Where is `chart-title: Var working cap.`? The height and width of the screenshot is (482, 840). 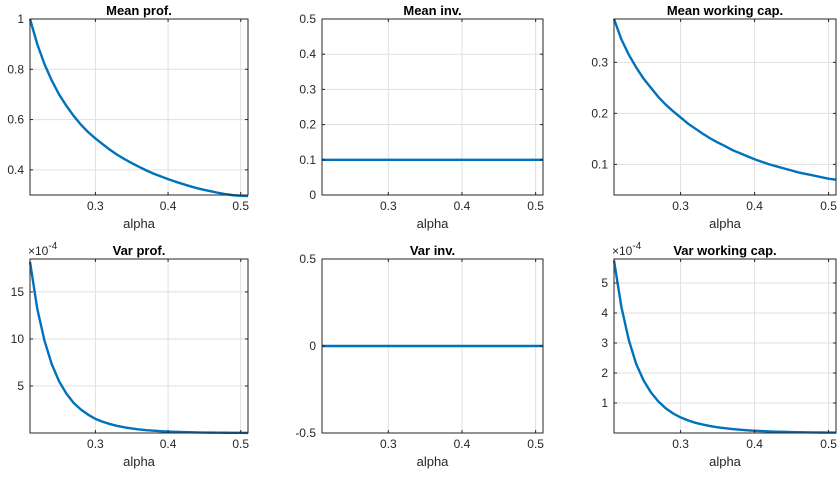 chart-title: Var working cap. is located at coordinates (724, 250).